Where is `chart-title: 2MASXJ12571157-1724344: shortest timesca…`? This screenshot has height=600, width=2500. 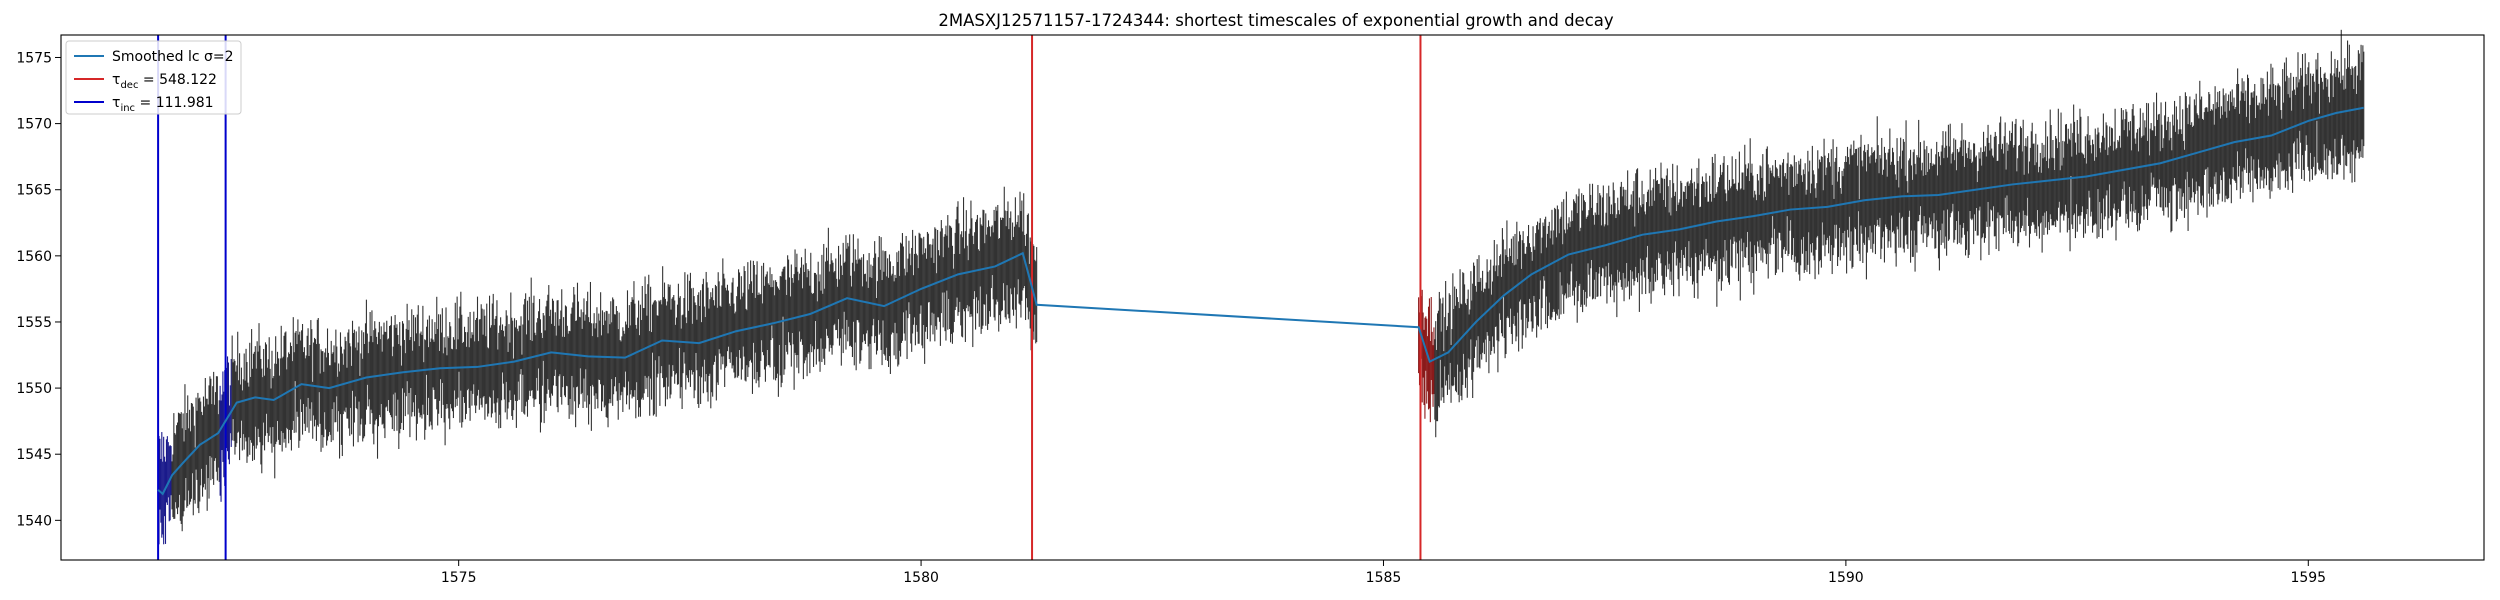 chart-title: 2MASXJ12571157-1724344: shortest timesca… is located at coordinates (1276, 20).